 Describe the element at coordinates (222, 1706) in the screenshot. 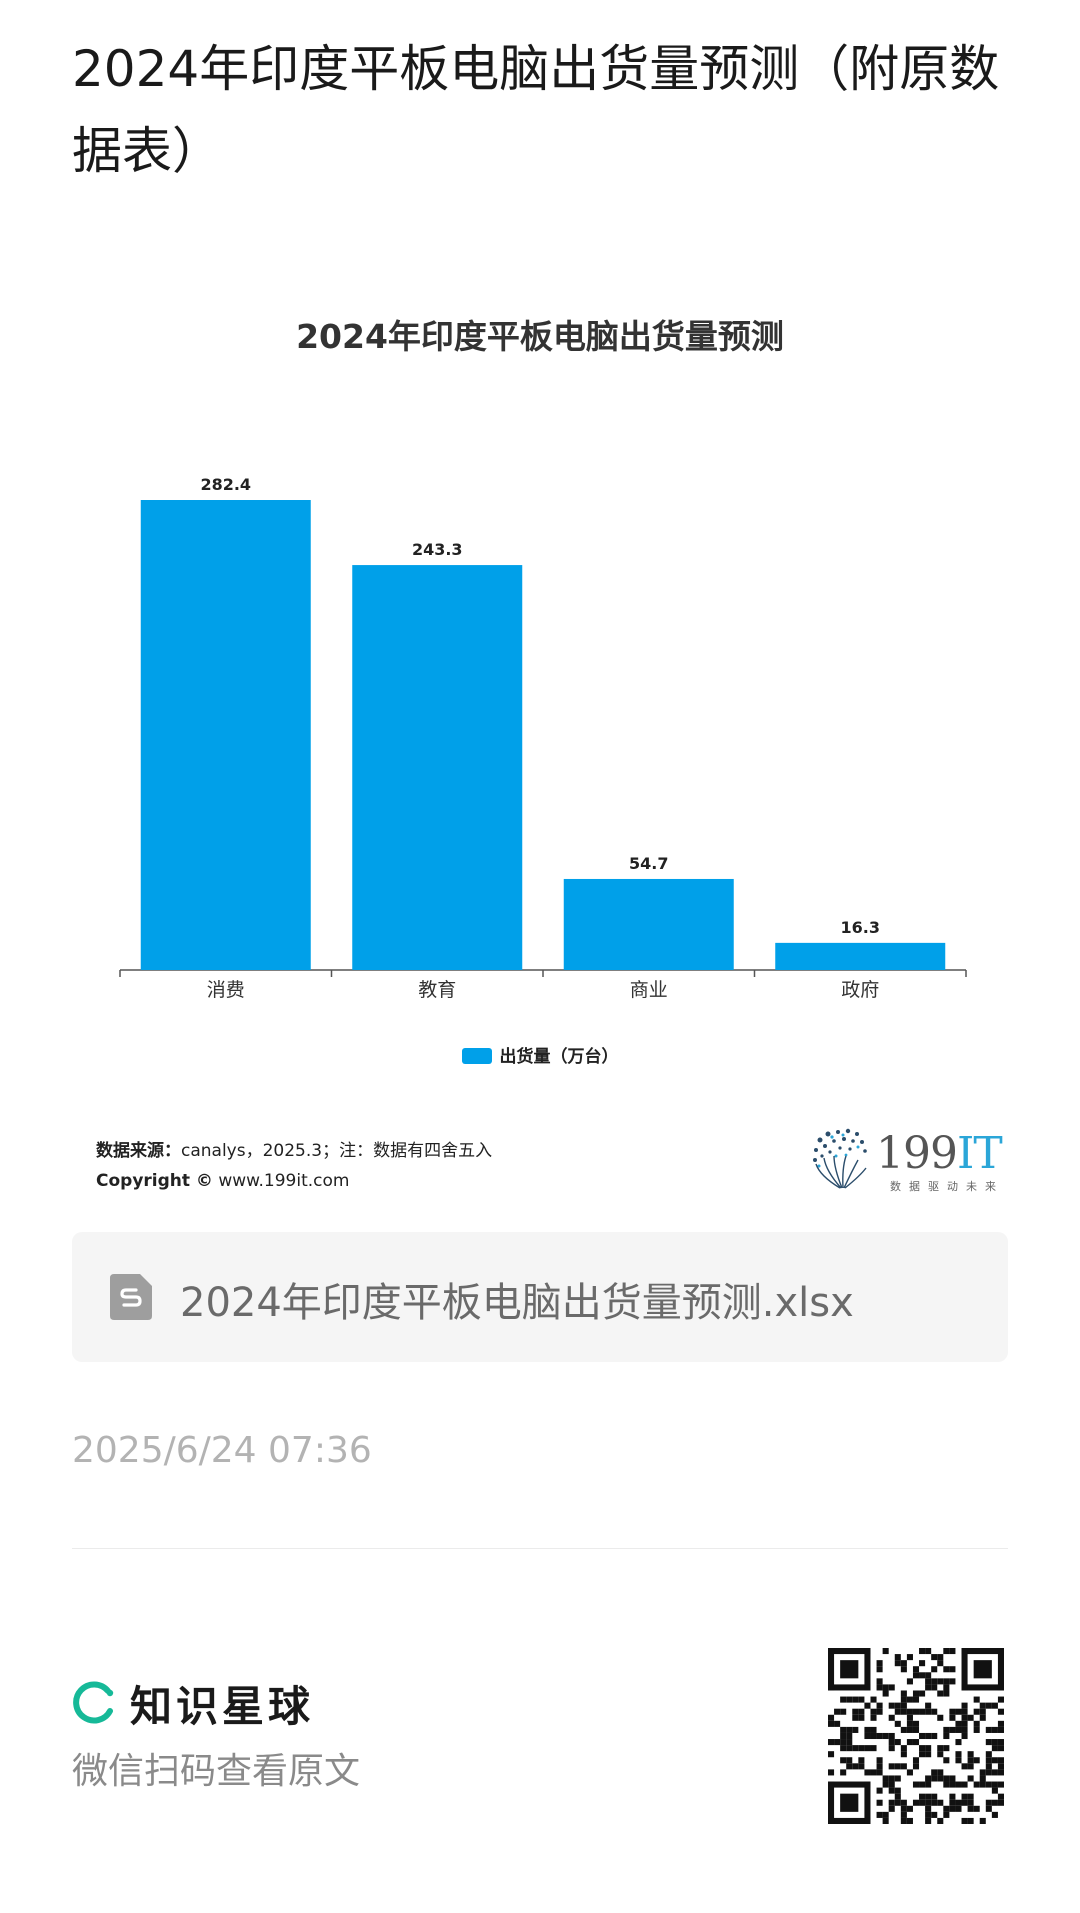

I see `zsxq-name: 知识星球` at that location.